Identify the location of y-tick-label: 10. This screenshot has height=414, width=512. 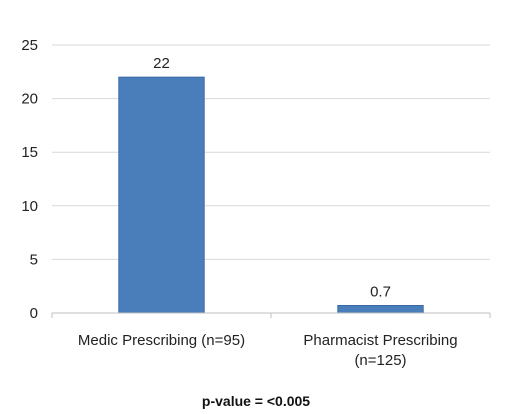
(29, 206).